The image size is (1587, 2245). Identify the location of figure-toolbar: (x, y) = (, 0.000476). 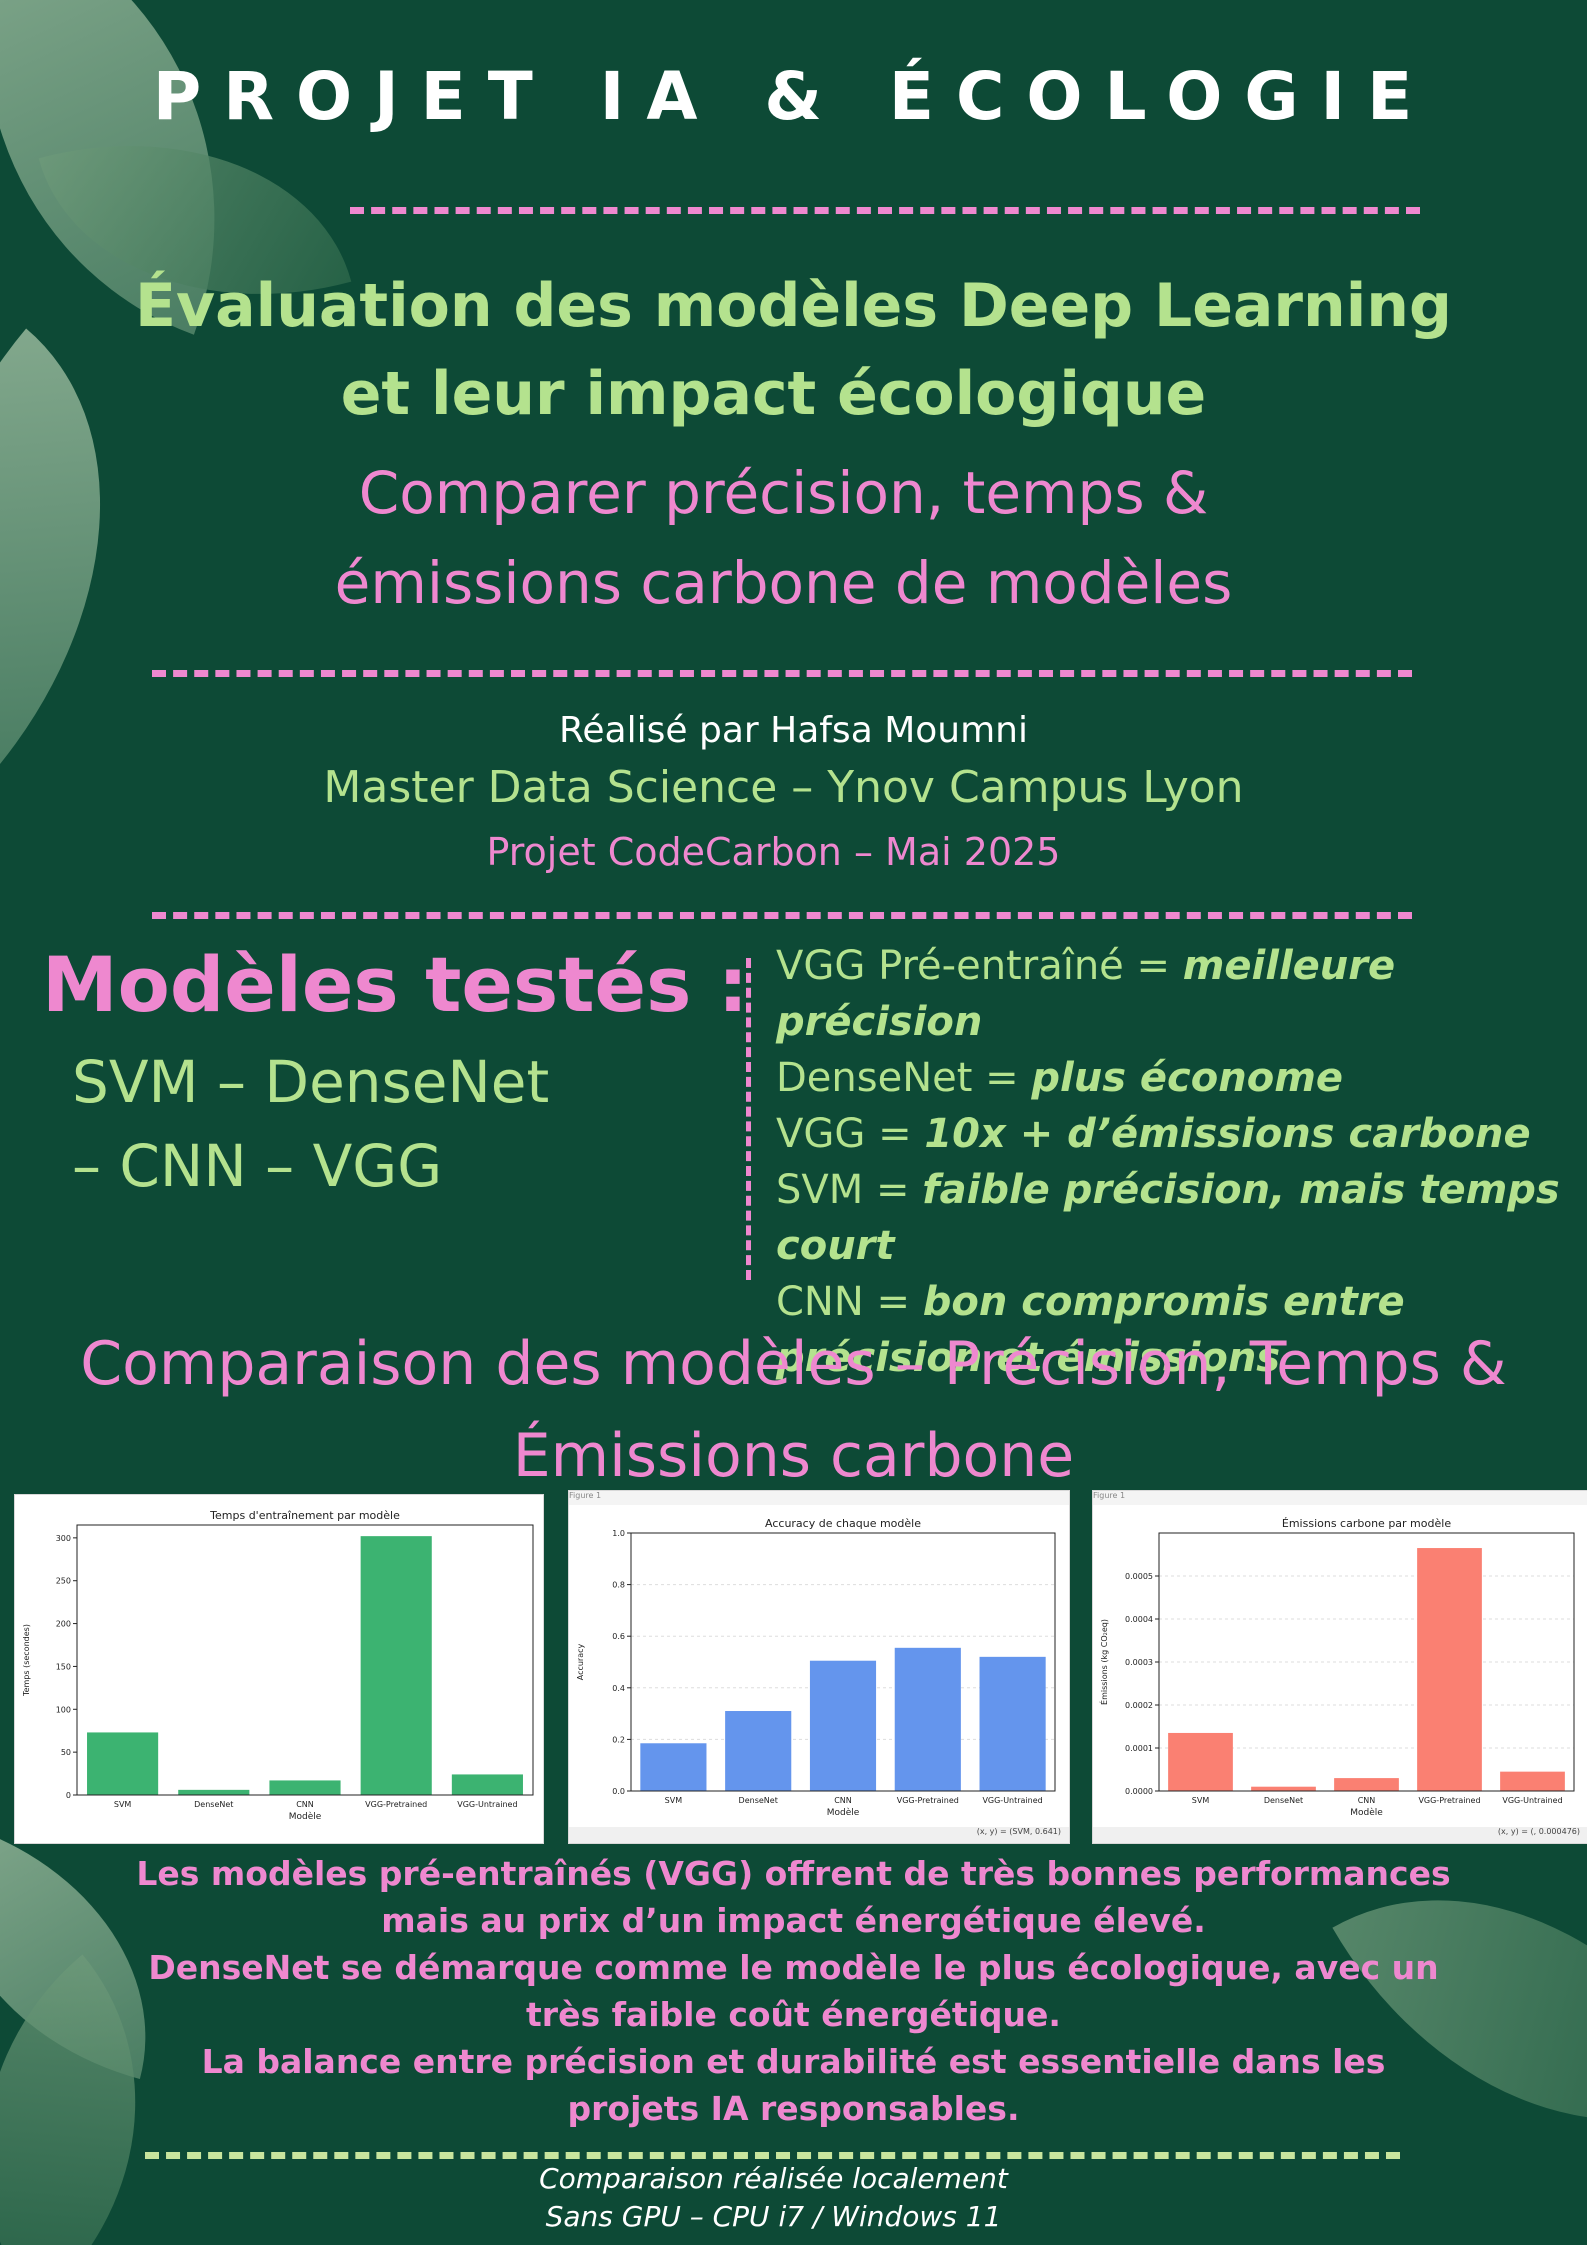
(1340, 1835).